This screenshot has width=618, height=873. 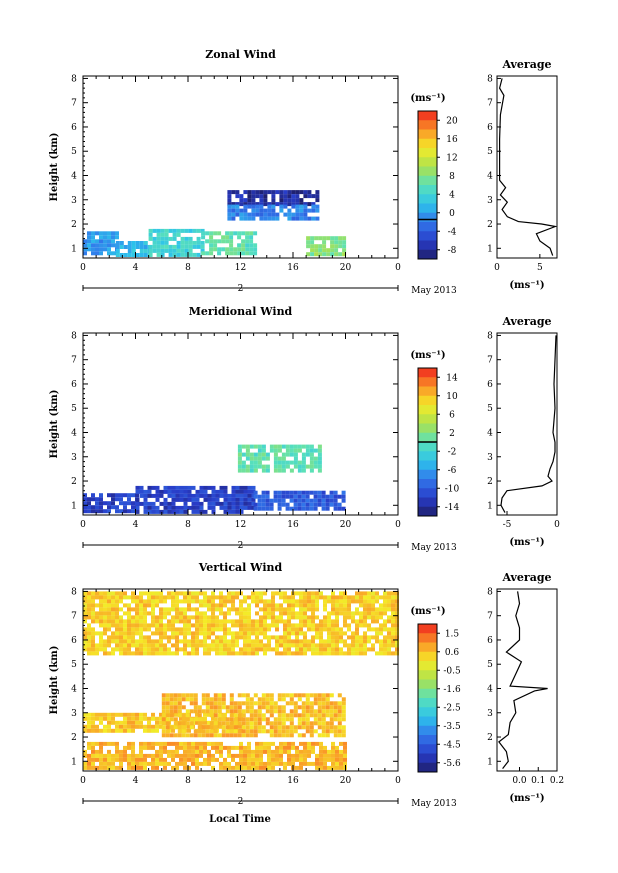 What do you see at coordinates (74, 617) in the screenshot?
I see `y-tick-label: 7` at bounding box center [74, 617].